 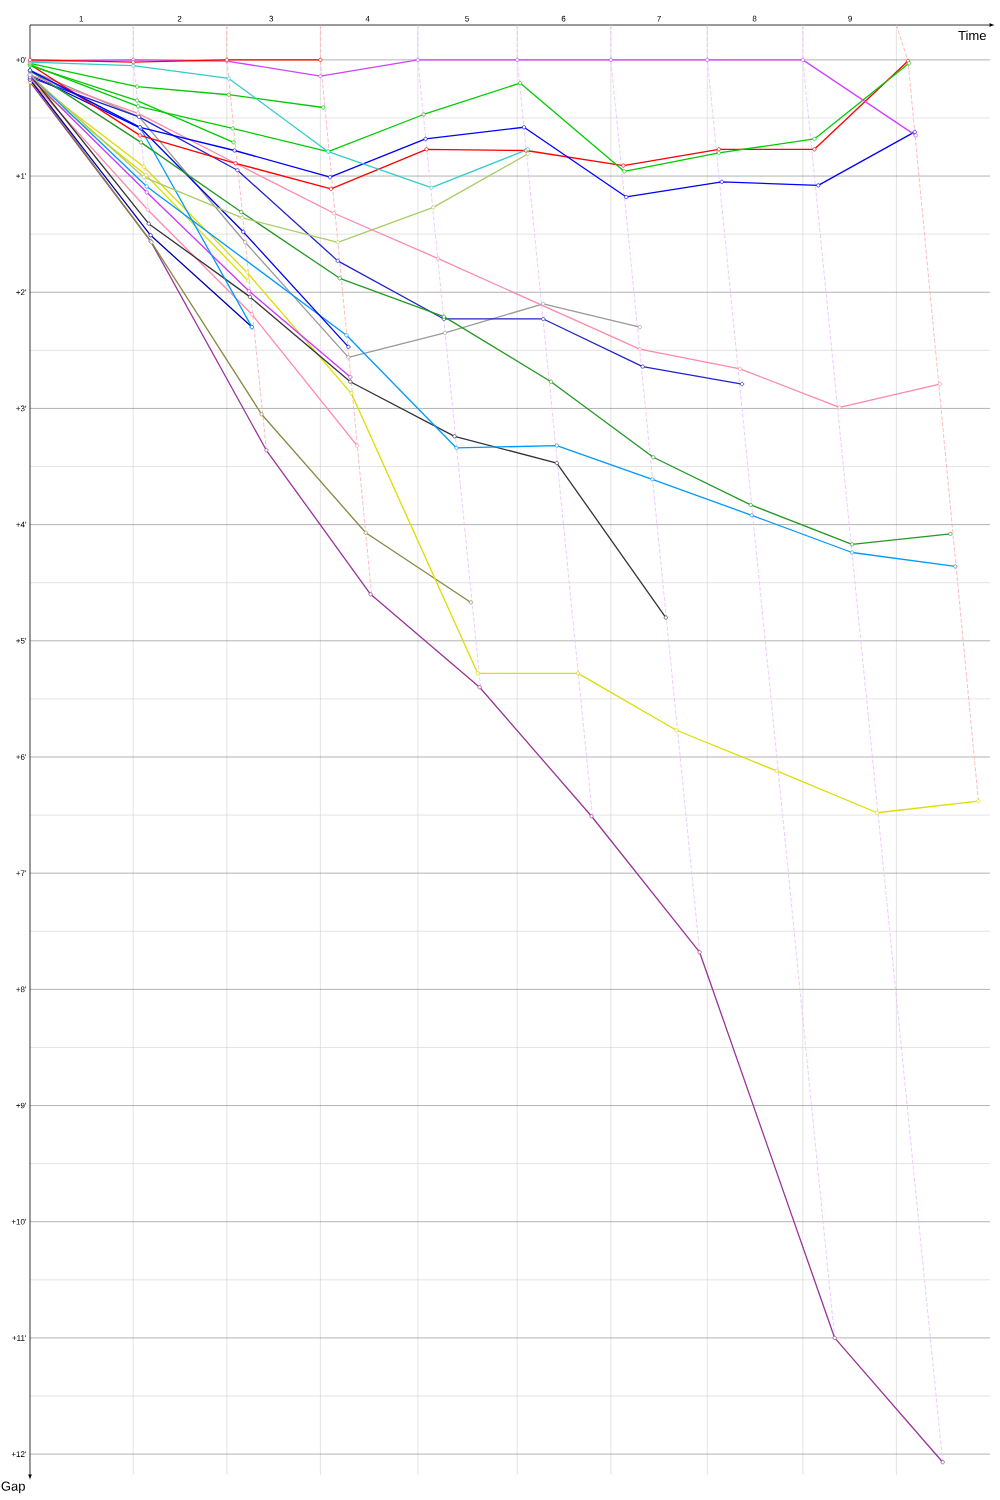 What do you see at coordinates (19, 1338) in the screenshot?
I see `y-tick-label: +11'` at bounding box center [19, 1338].